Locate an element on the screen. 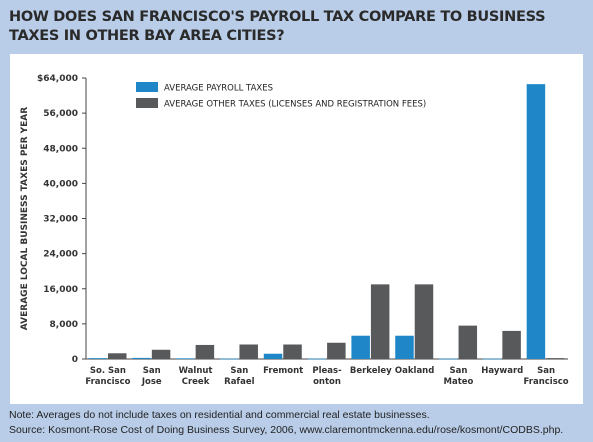 The width and height of the screenshot is (593, 442). y-tick-label: 32,000 is located at coordinates (60, 220).